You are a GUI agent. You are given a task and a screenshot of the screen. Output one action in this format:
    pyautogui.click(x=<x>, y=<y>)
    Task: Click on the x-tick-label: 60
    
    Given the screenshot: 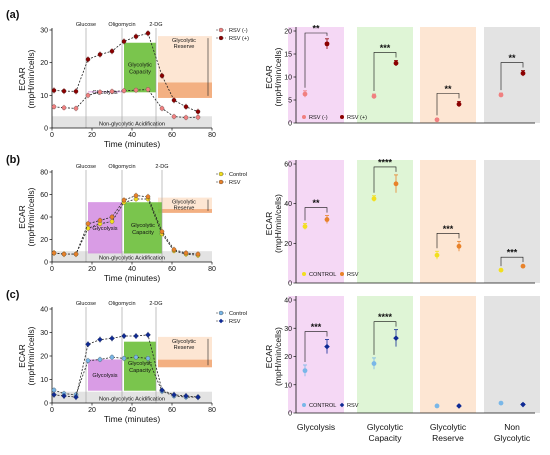 What is the action you would take?
    pyautogui.click(x=172, y=410)
    